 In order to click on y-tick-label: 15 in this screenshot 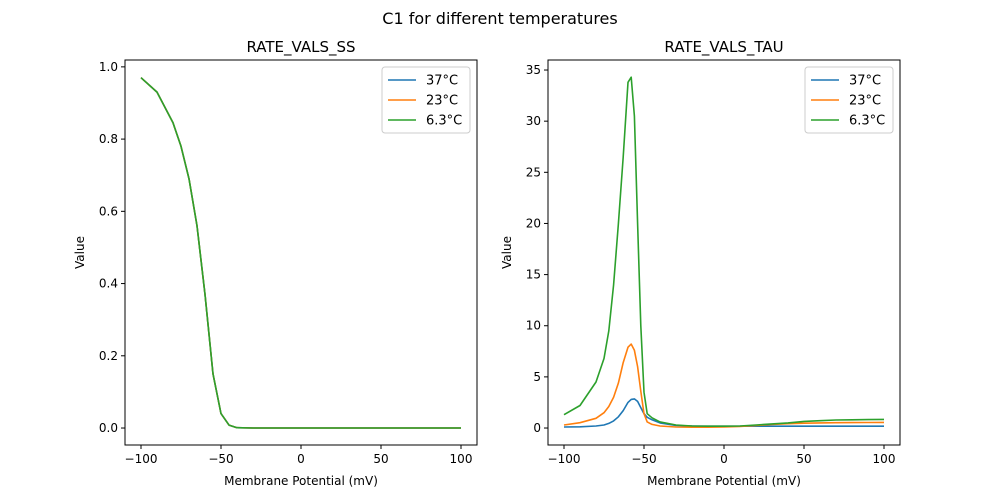, I will do `click(533, 275)`.